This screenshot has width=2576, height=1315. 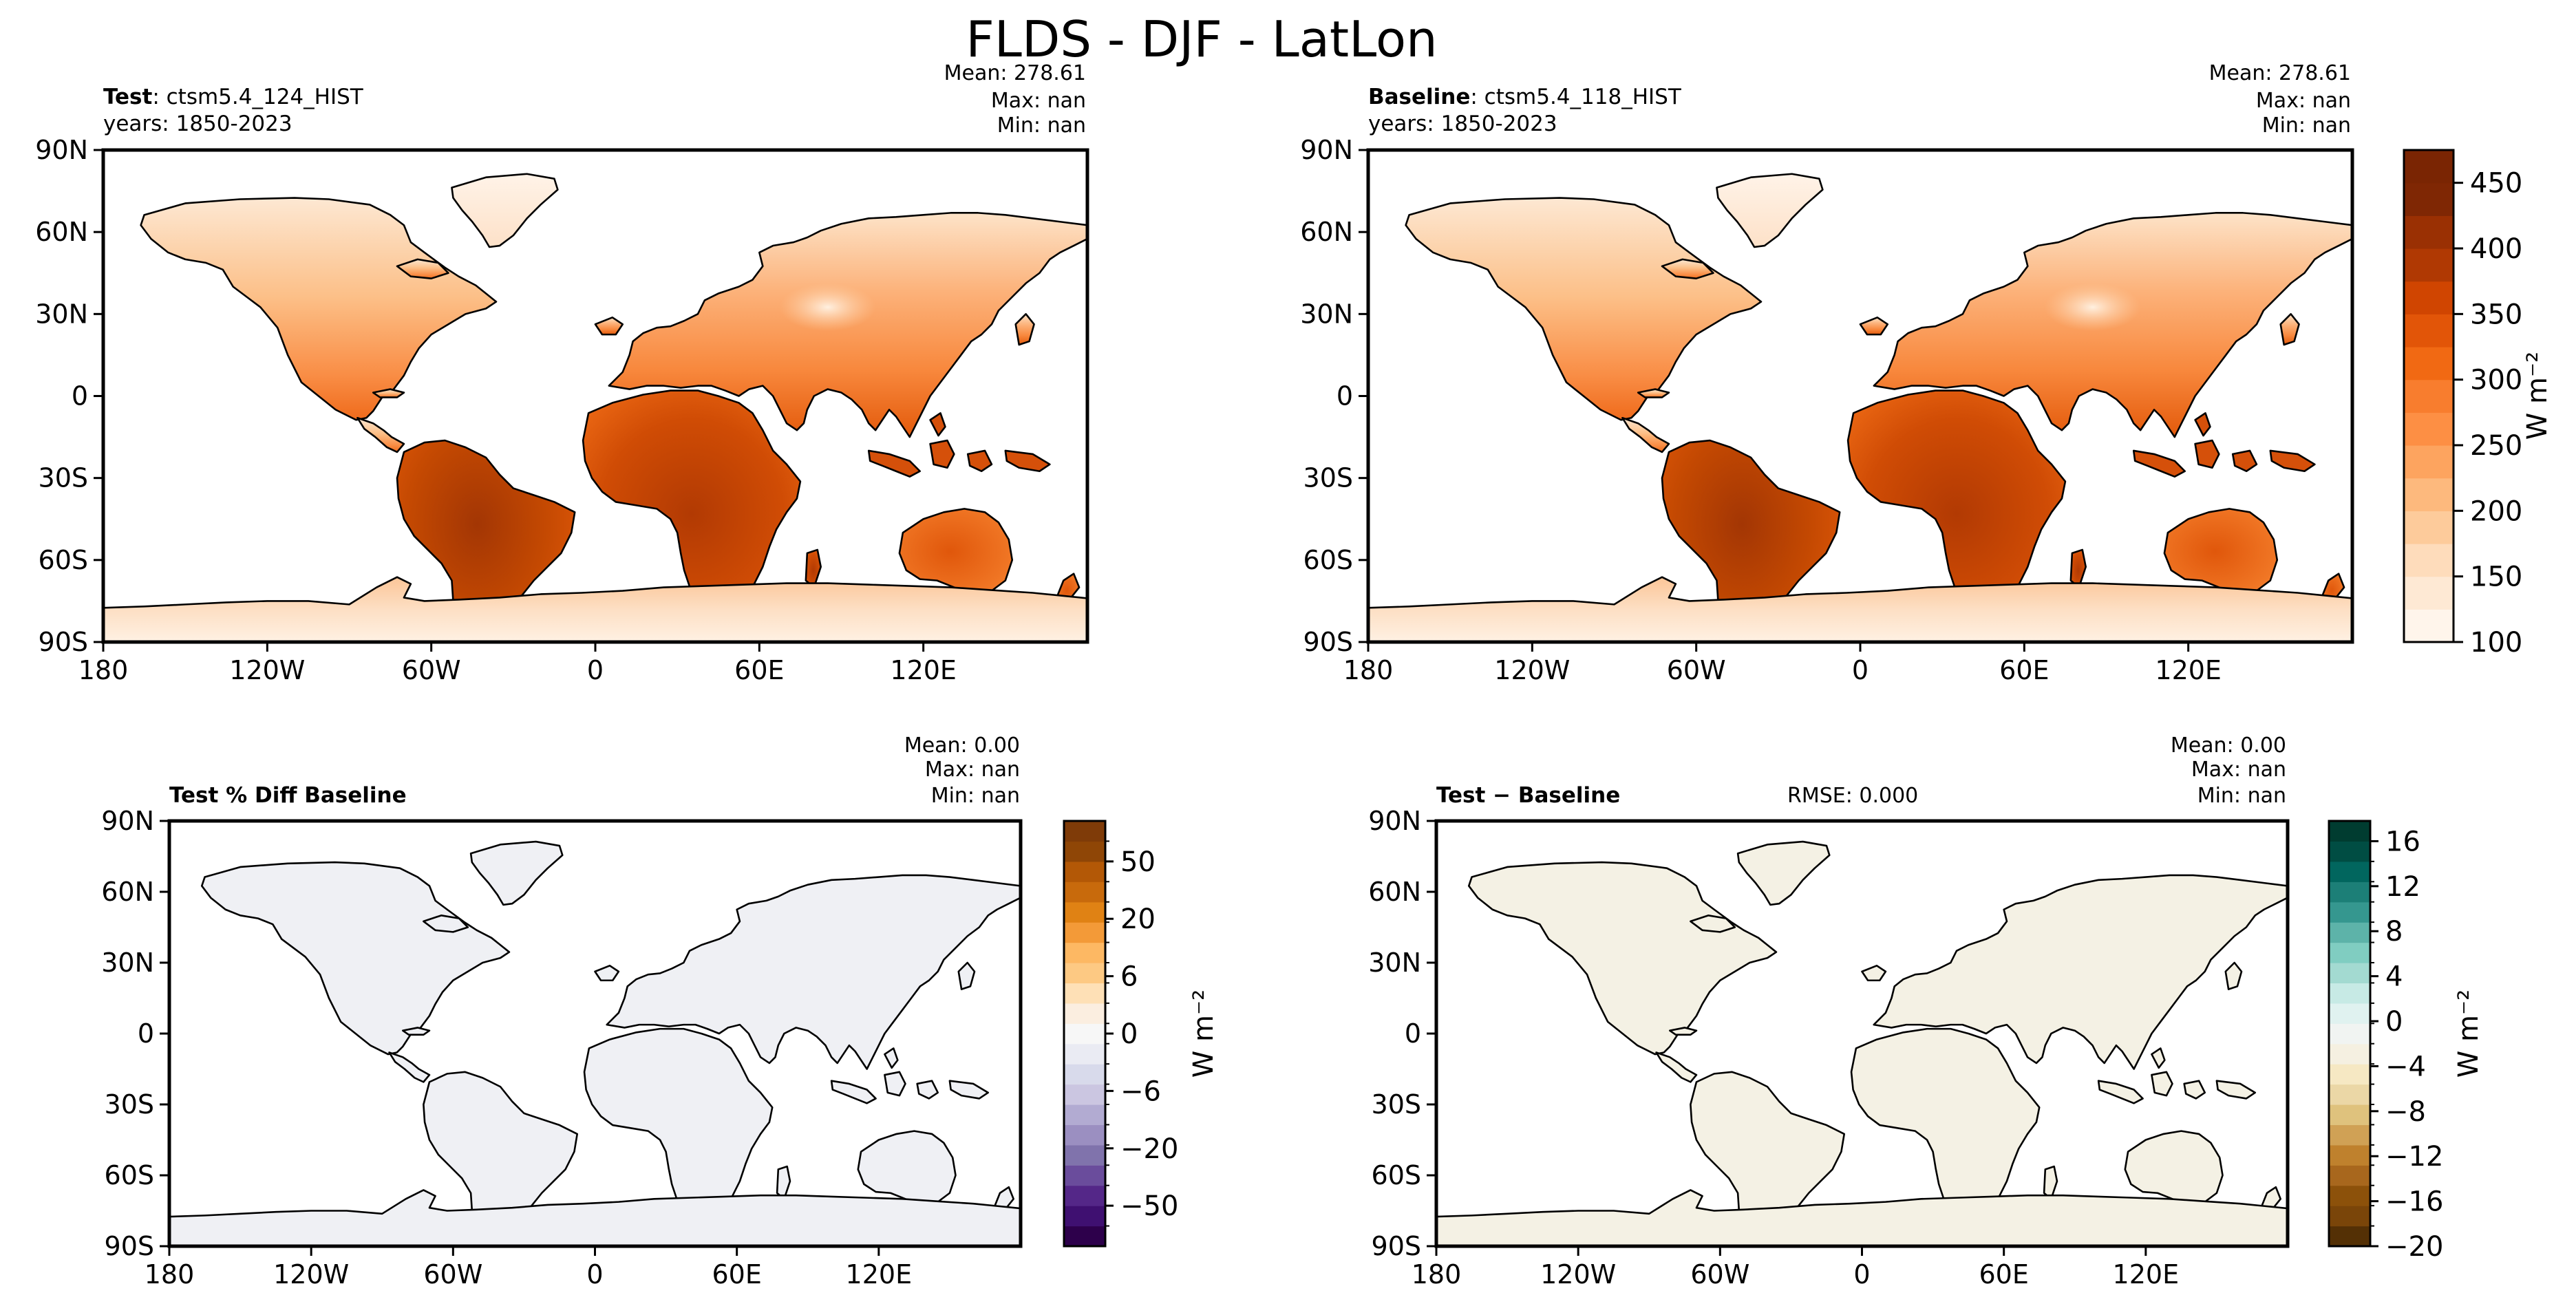 What do you see at coordinates (2487, 413) in the screenshot?
I see `colorbar-ticks: 100 150 200 250 300 350 400 450` at bounding box center [2487, 413].